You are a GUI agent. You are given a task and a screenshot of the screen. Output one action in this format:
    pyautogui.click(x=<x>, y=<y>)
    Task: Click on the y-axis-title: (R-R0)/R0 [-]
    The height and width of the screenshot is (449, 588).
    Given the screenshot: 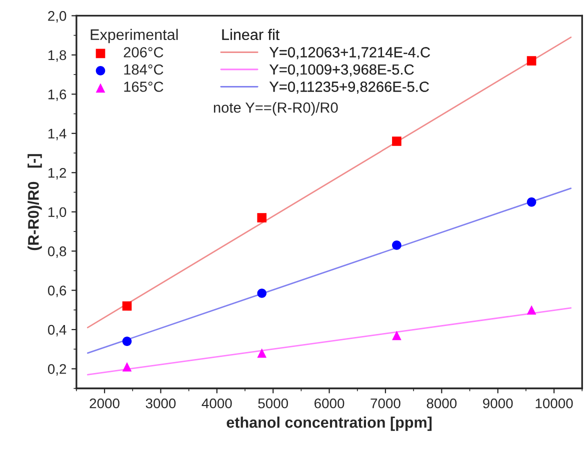 What is the action you would take?
    pyautogui.click(x=35, y=202)
    